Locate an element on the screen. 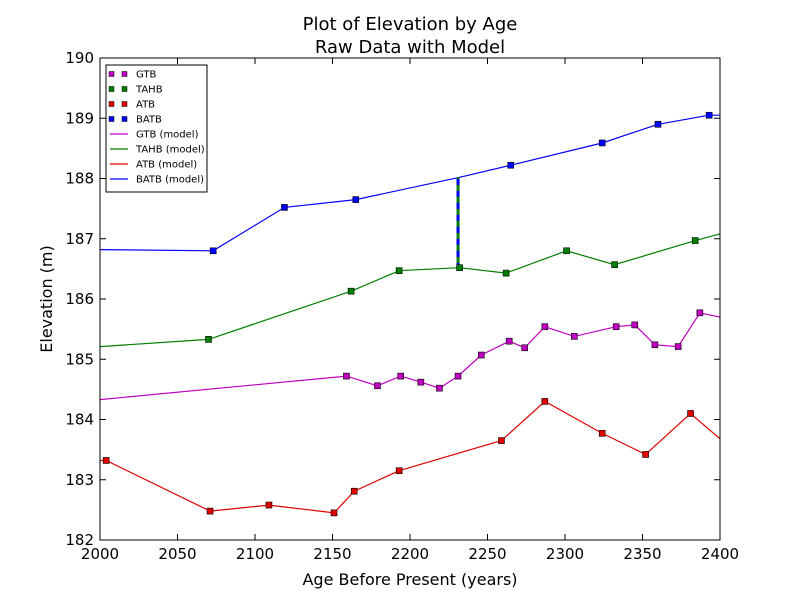 This screenshot has height=600, width=800. y-tick-label-1: 183 is located at coordinates (79, 480).